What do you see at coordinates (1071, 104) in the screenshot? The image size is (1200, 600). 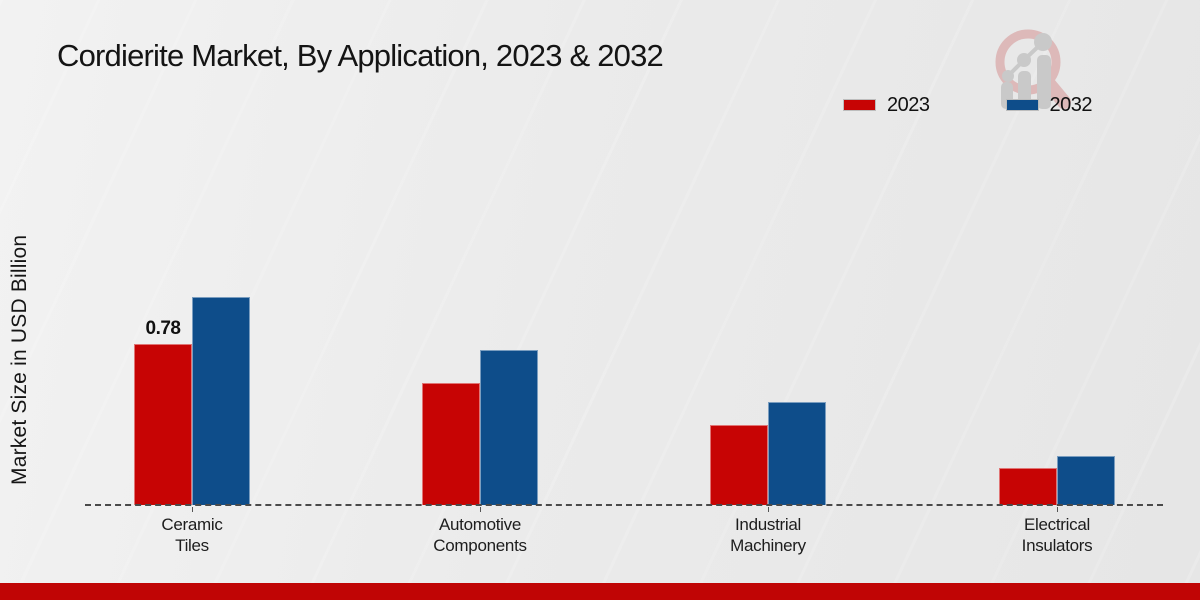 I see `legend-label-2032: 2032` at bounding box center [1071, 104].